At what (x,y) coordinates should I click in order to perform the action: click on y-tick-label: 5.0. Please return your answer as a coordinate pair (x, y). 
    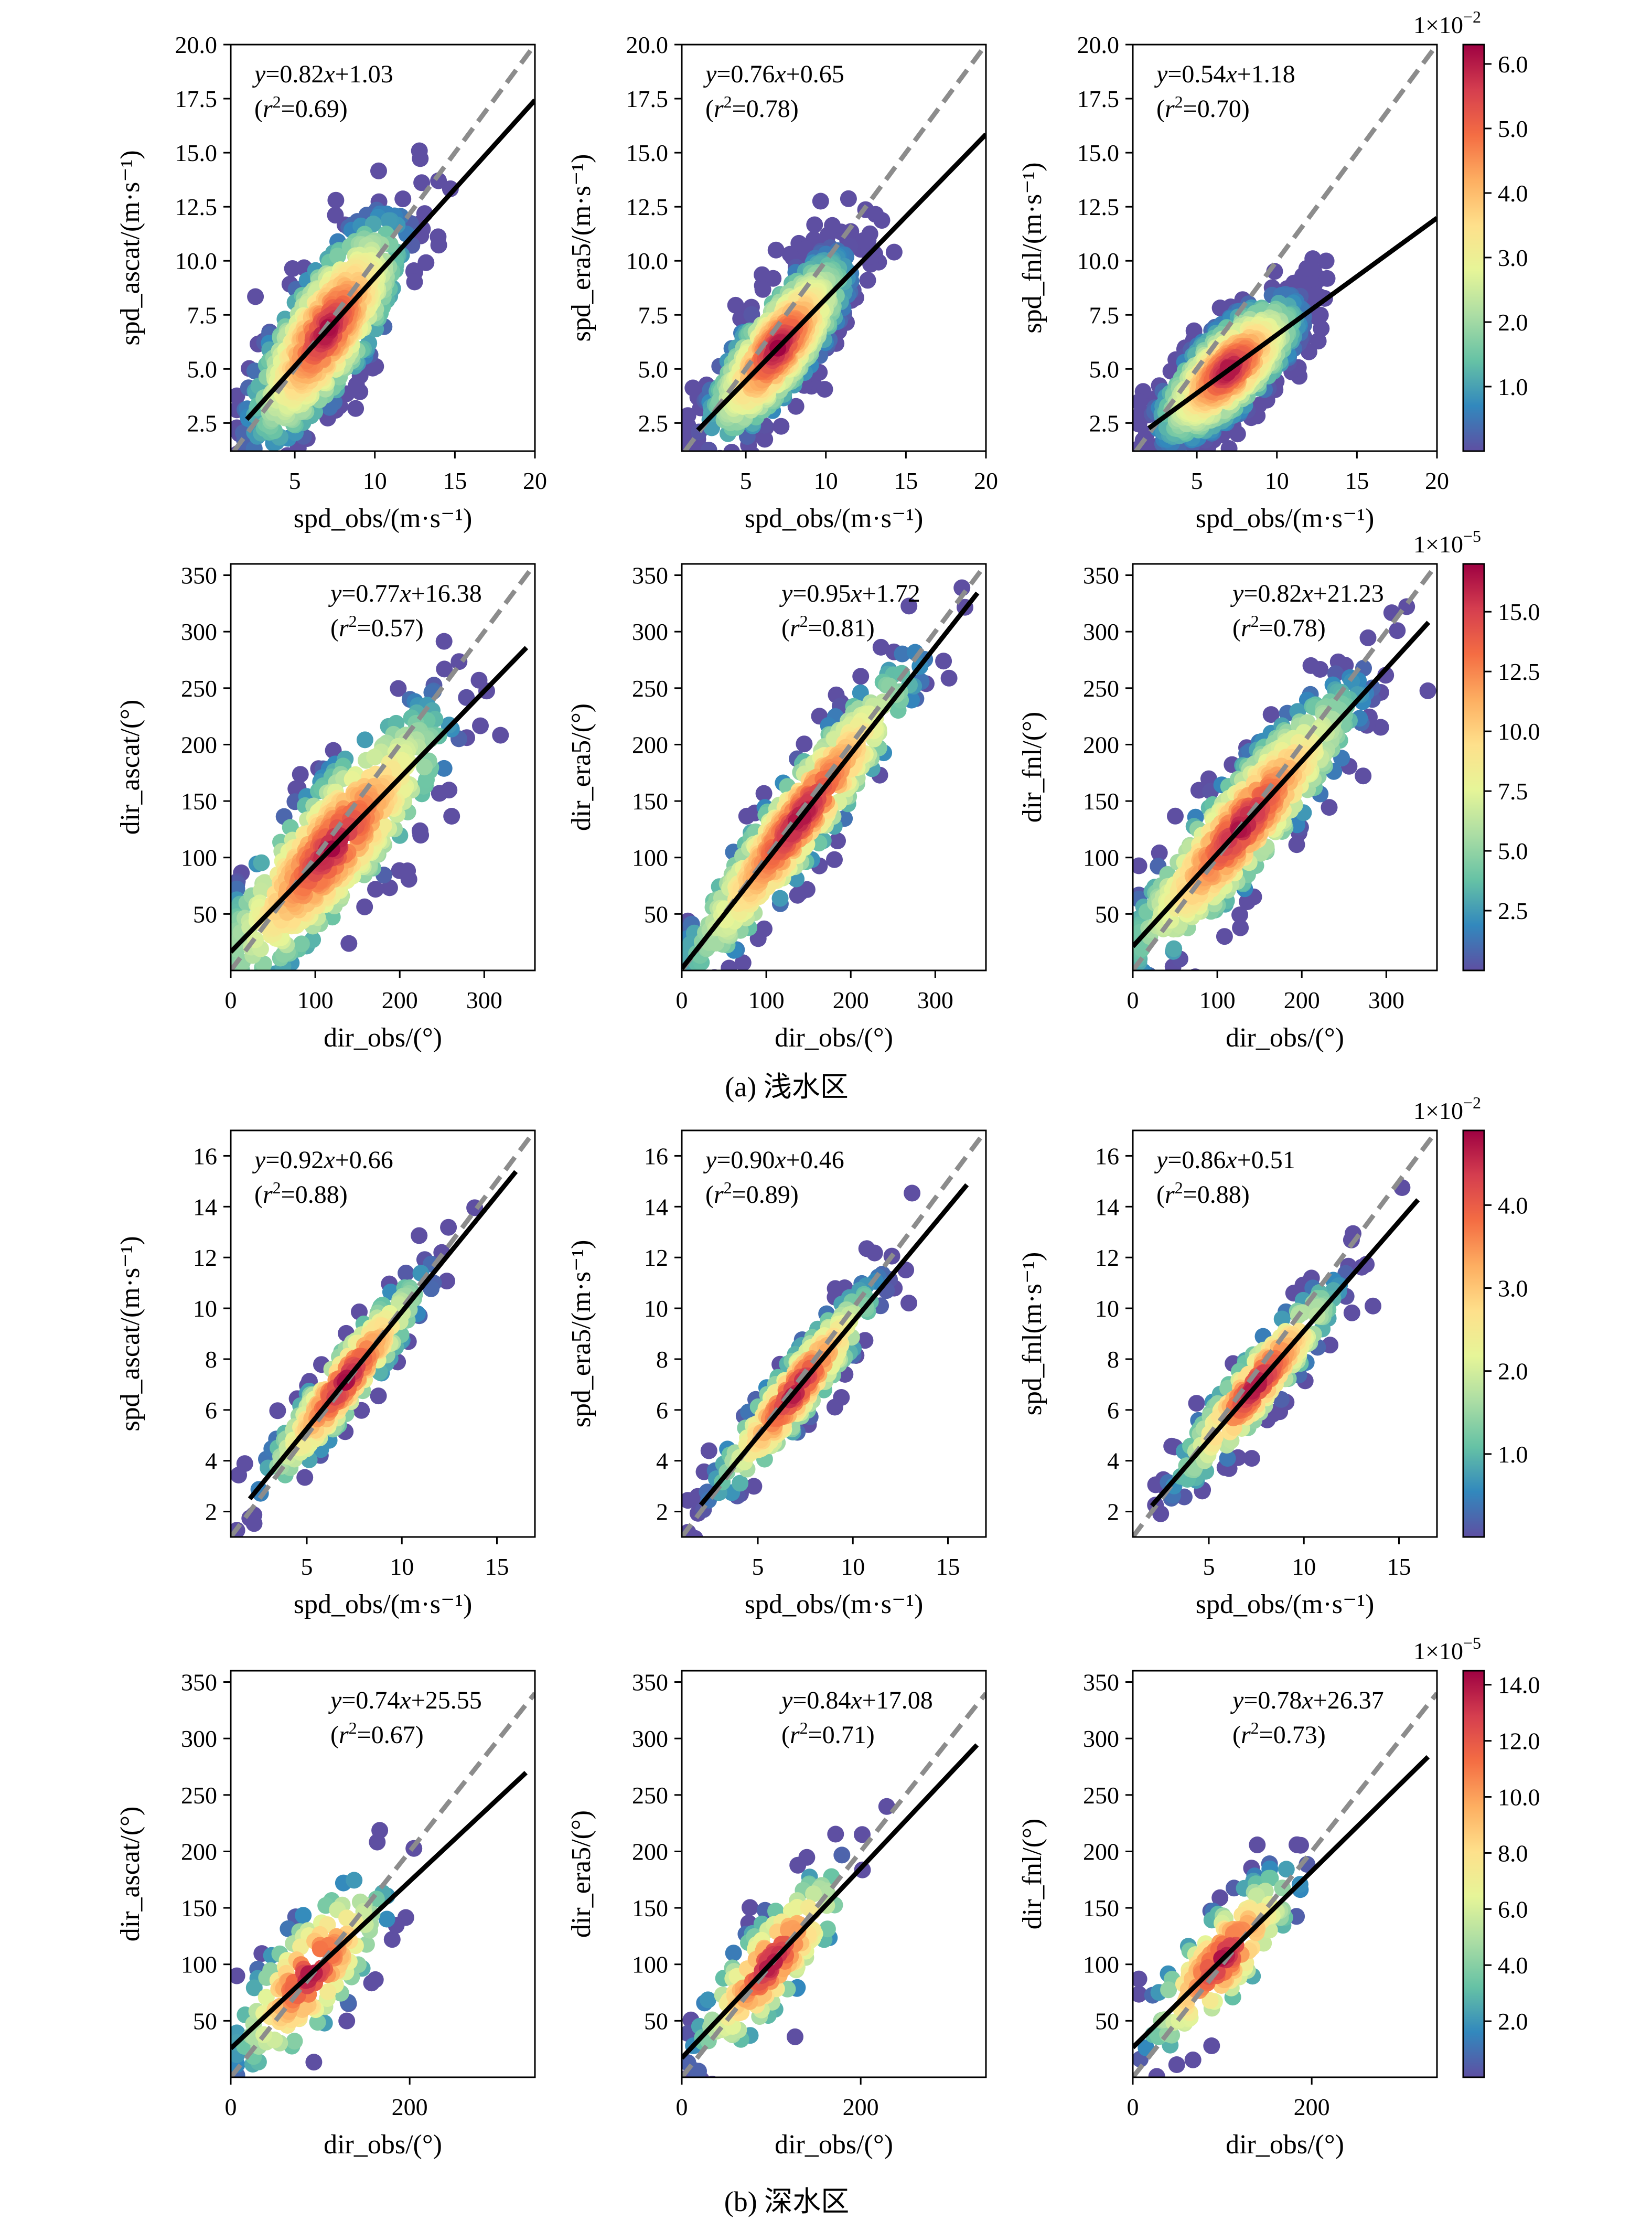
    Looking at the image, I should click on (654, 369).